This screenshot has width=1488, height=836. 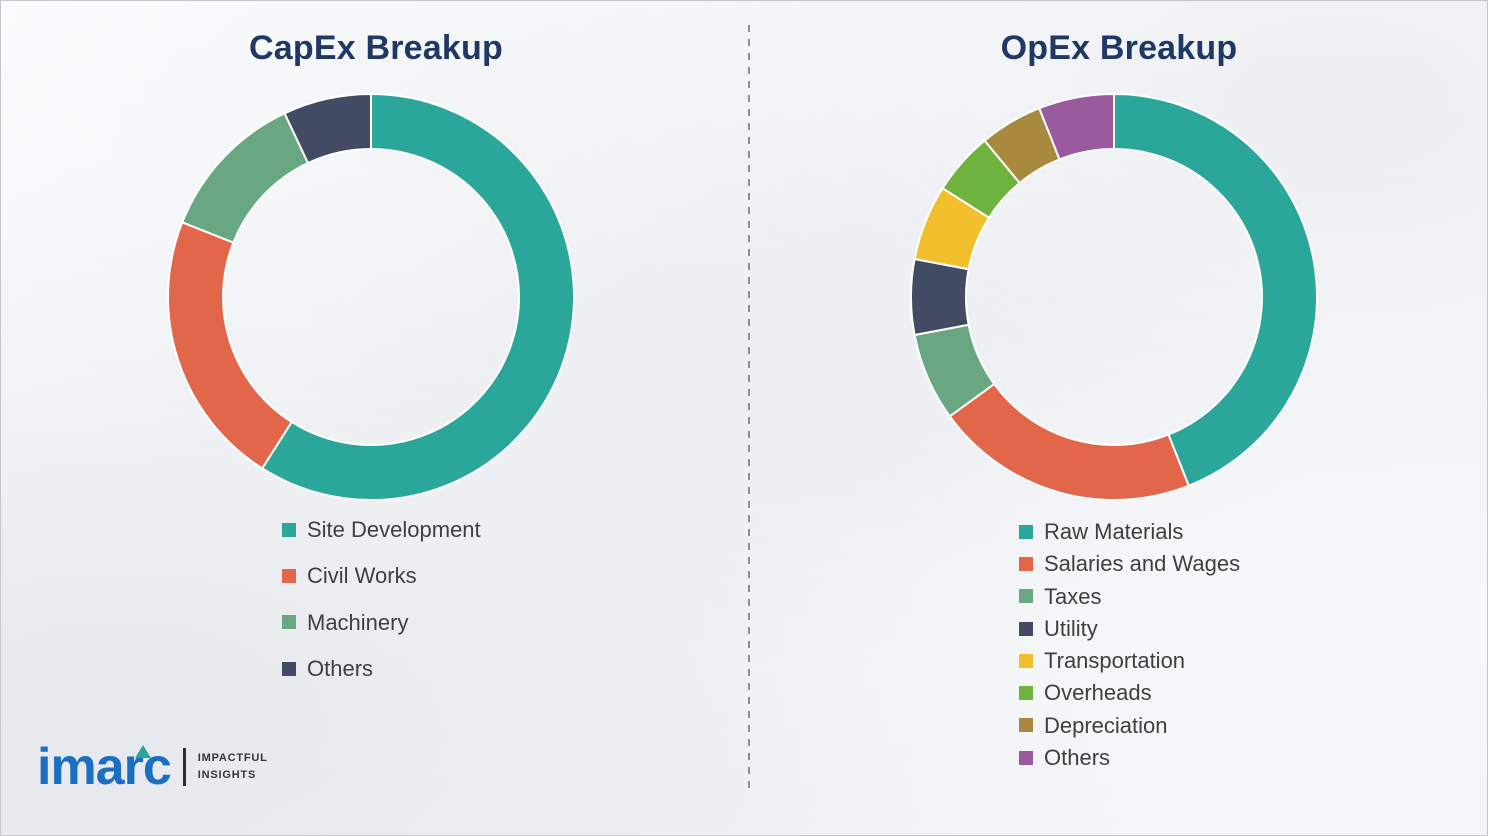 I want to click on legend-item: Raw Materials, so click(x=1129, y=531).